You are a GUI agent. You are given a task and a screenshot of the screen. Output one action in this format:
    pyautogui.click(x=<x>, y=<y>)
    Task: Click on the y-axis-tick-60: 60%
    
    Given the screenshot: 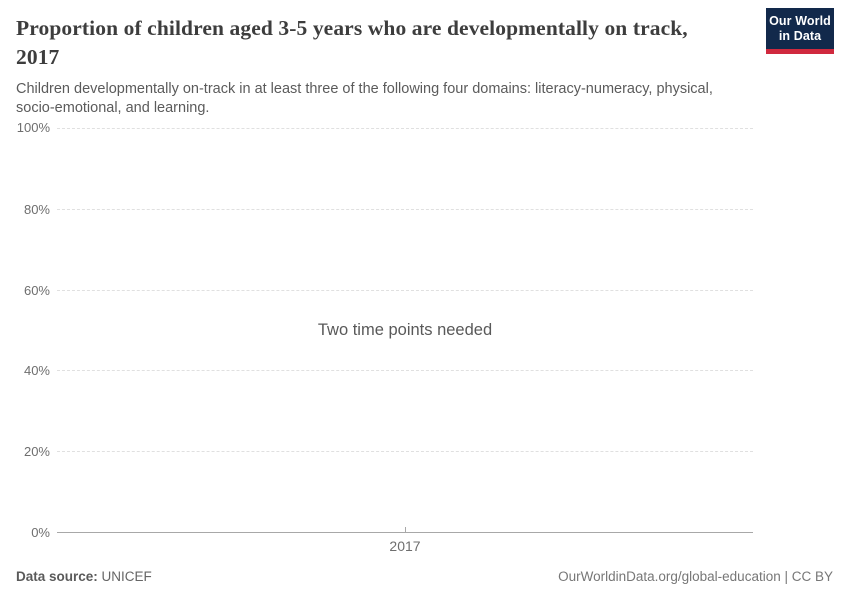 What is the action you would take?
    pyautogui.click(x=36, y=290)
    